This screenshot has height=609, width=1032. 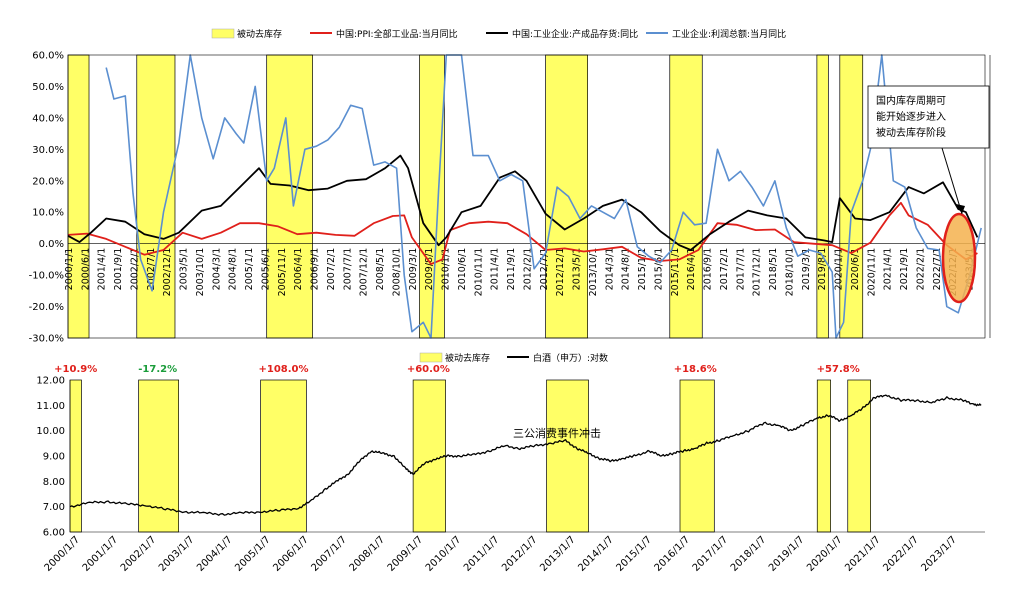 What do you see at coordinates (51, 244) in the screenshot?
I see `top-y-tick-label: 0.0%` at bounding box center [51, 244].